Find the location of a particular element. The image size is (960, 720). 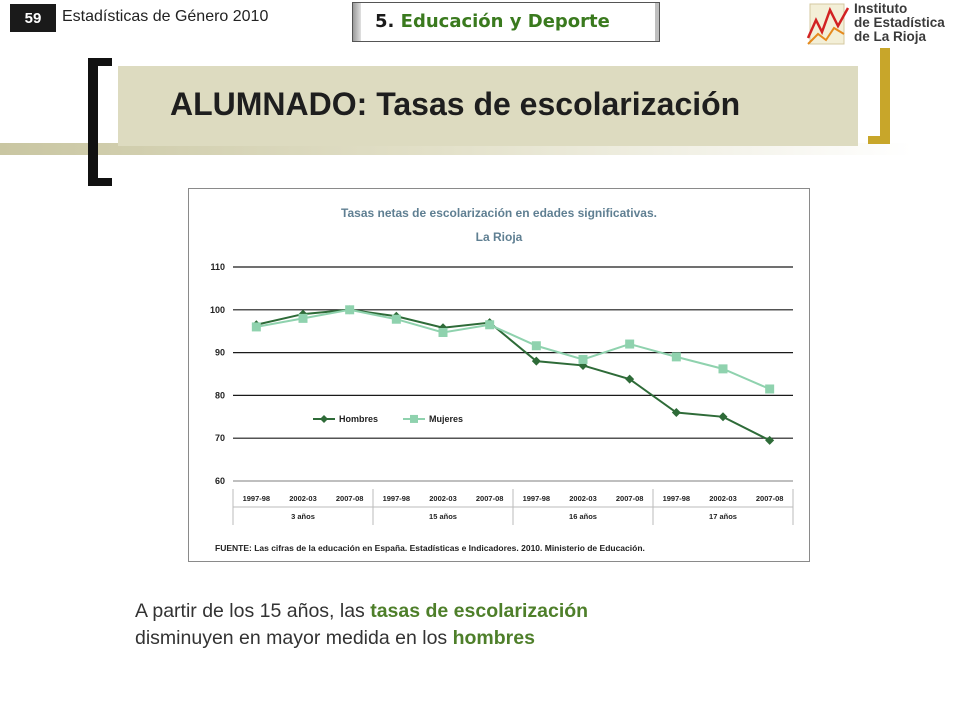

series-line-mujeres is located at coordinates (513, 349).